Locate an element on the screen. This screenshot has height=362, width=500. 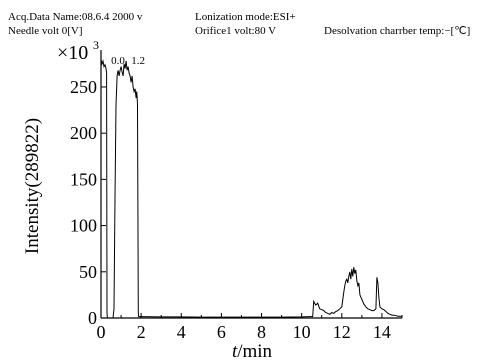
acq-data-name: Acq.Data Name:08.6.4 2000 v is located at coordinates (75, 17).